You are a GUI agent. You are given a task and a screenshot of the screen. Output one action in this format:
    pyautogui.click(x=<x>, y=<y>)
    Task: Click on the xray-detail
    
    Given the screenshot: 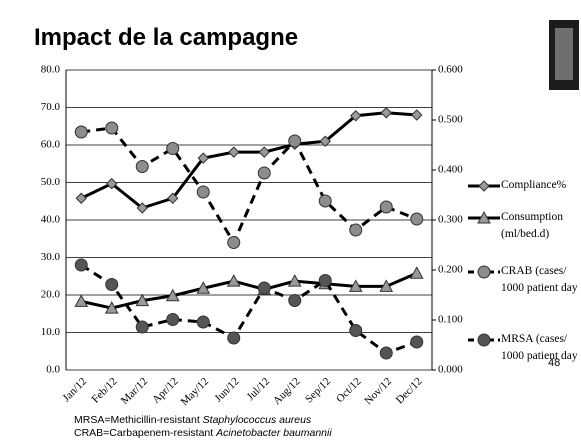 What is the action you would take?
    pyautogui.click(x=564, y=54)
    